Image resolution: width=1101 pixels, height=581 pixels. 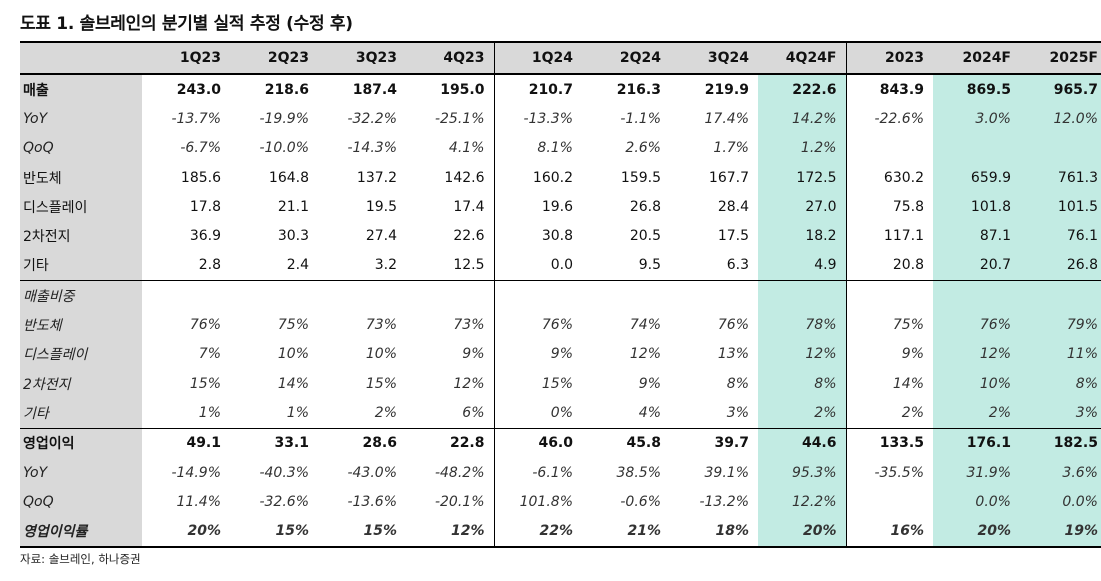 I want to click on table-cell: 28.4, so click(x=733, y=206).